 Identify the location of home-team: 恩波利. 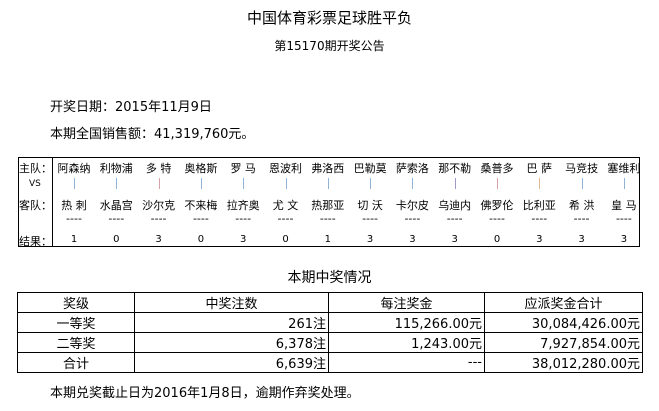
(285, 168).